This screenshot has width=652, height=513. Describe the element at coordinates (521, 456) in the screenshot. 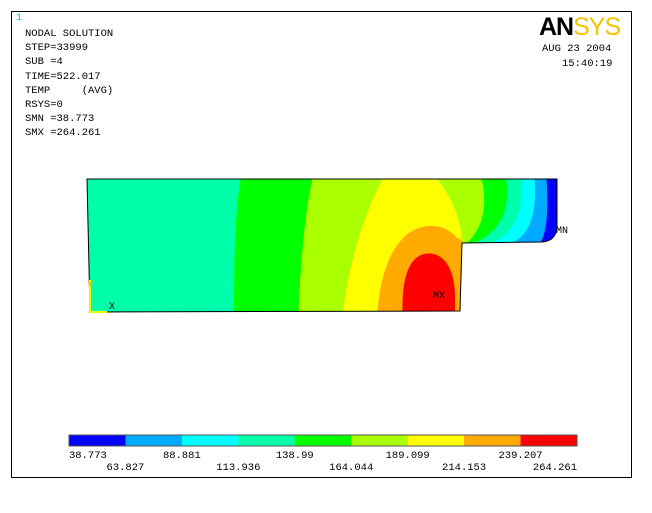

I see `legend-label-top-4: 239.207` at that location.